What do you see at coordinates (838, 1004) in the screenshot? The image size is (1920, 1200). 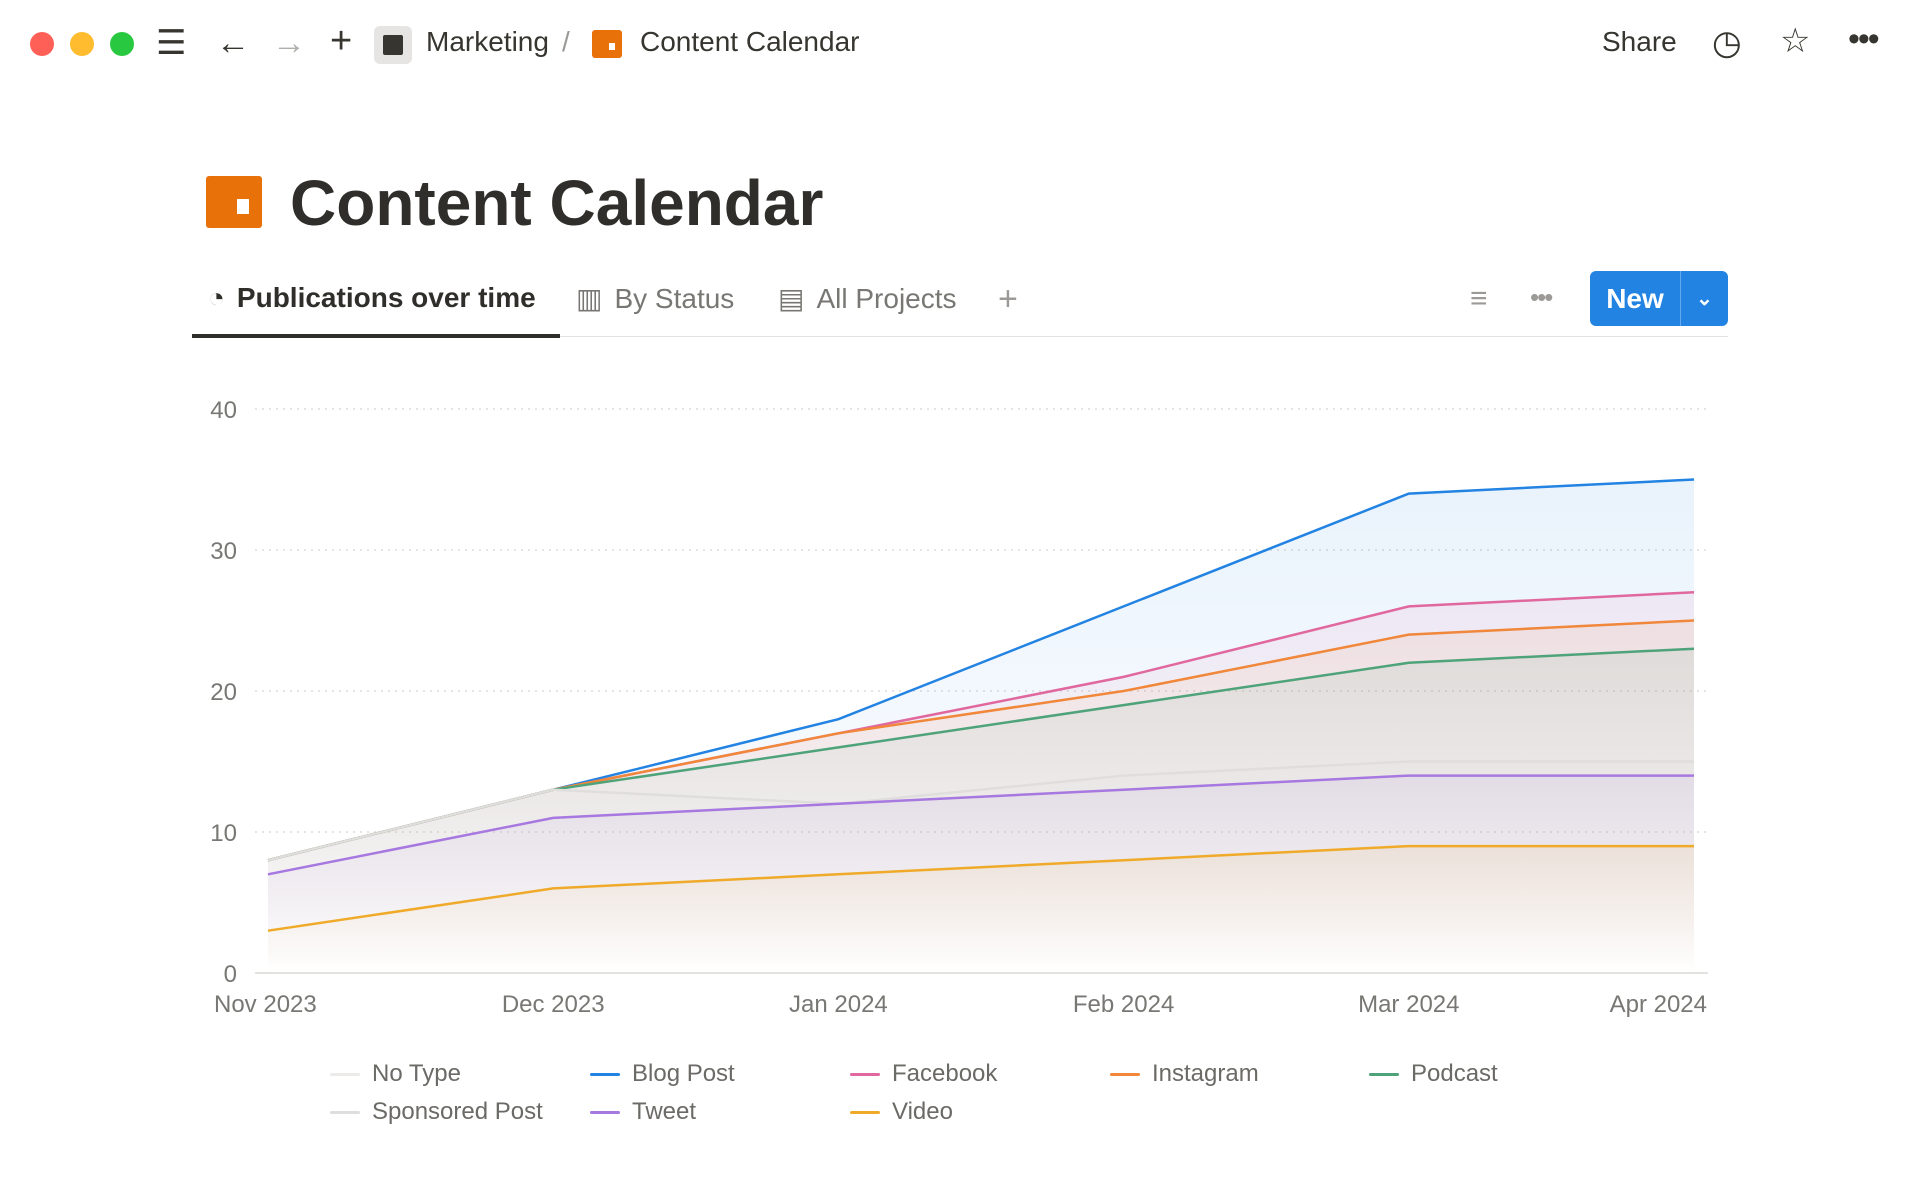 I see `x-tick-label: Jan 2024` at bounding box center [838, 1004].